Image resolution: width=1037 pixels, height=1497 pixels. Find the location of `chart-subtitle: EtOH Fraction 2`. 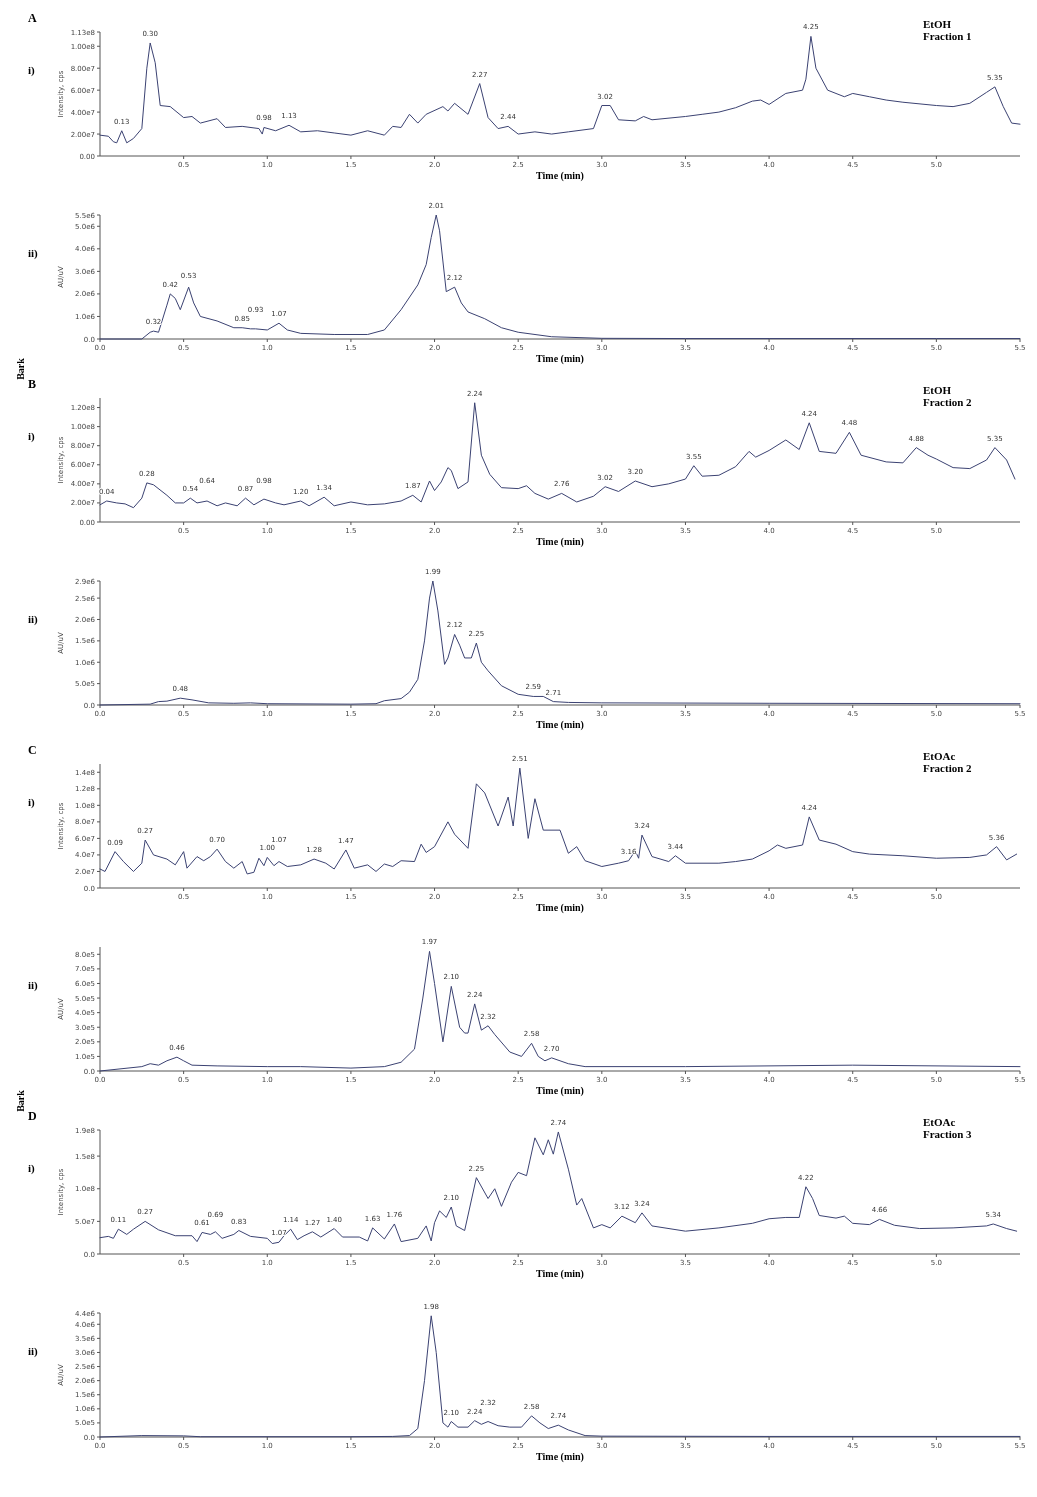

chart-subtitle: EtOH Fraction 2 is located at coordinates (948, 396).